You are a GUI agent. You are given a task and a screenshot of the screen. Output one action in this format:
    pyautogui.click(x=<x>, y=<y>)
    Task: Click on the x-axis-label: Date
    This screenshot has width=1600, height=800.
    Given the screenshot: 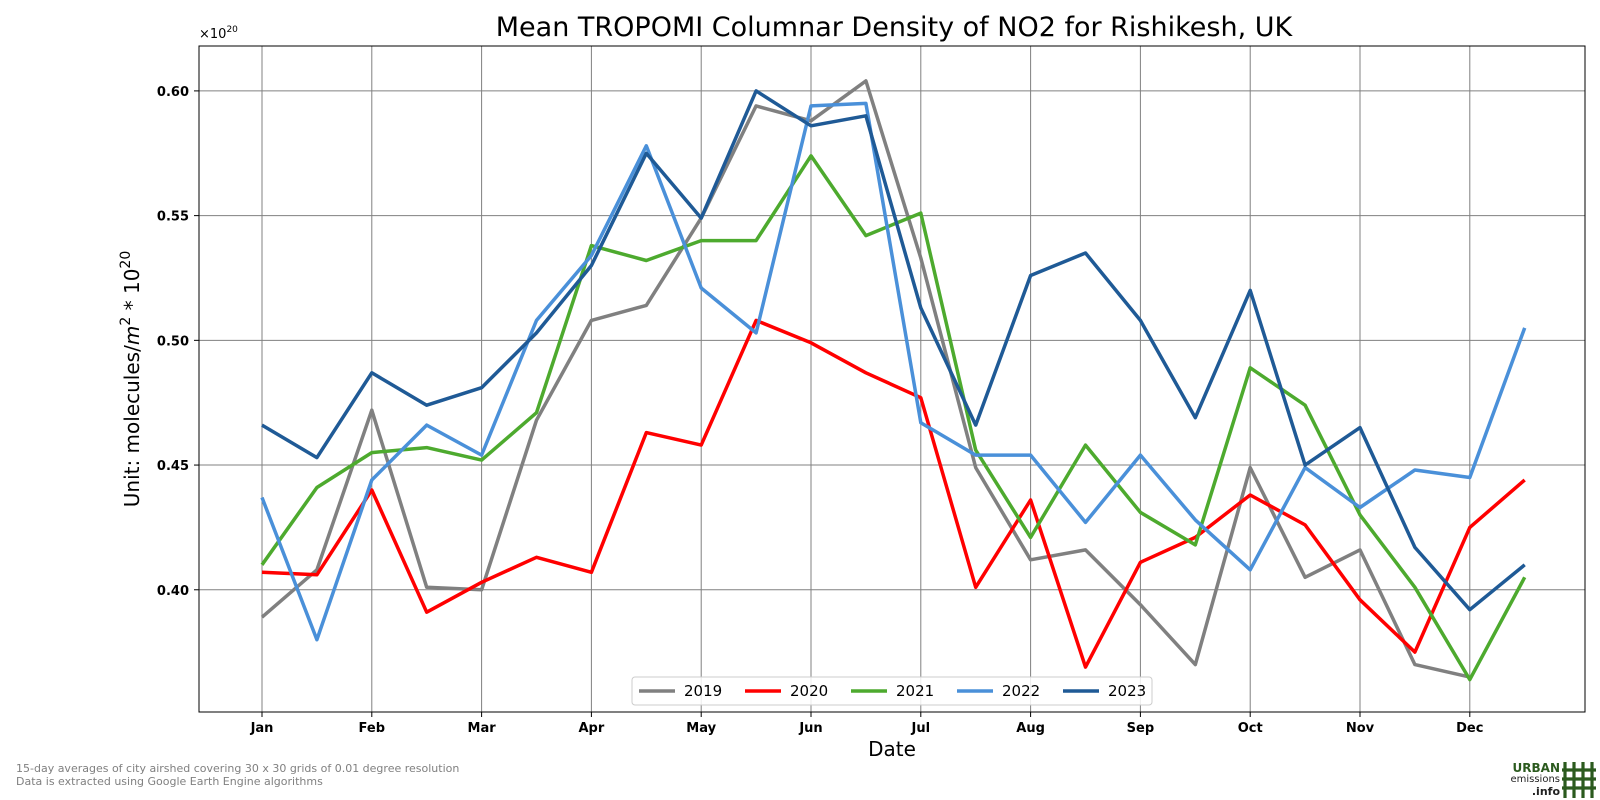 What is the action you would take?
    pyautogui.click(x=892, y=748)
    